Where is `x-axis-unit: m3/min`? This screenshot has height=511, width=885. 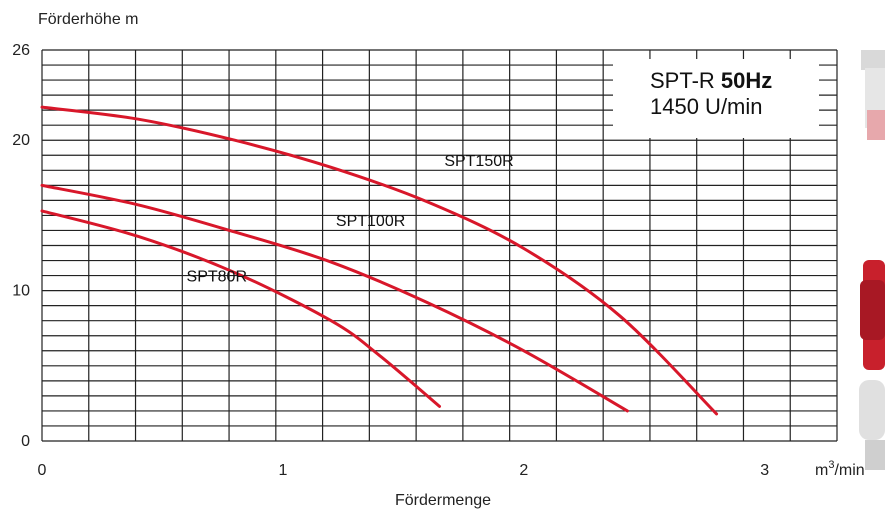
x-axis-unit: m3/min is located at coordinates (840, 469).